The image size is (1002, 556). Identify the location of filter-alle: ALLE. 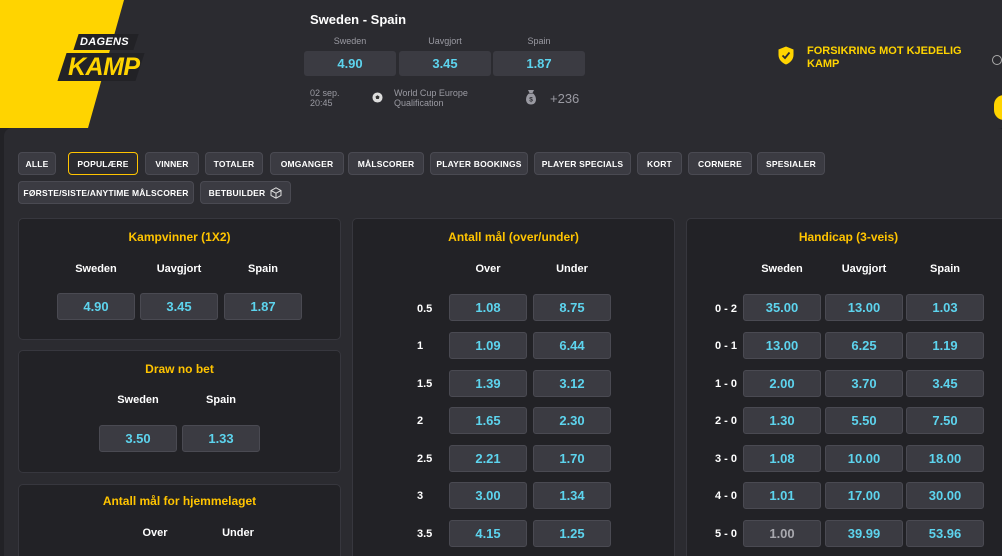
(37, 163).